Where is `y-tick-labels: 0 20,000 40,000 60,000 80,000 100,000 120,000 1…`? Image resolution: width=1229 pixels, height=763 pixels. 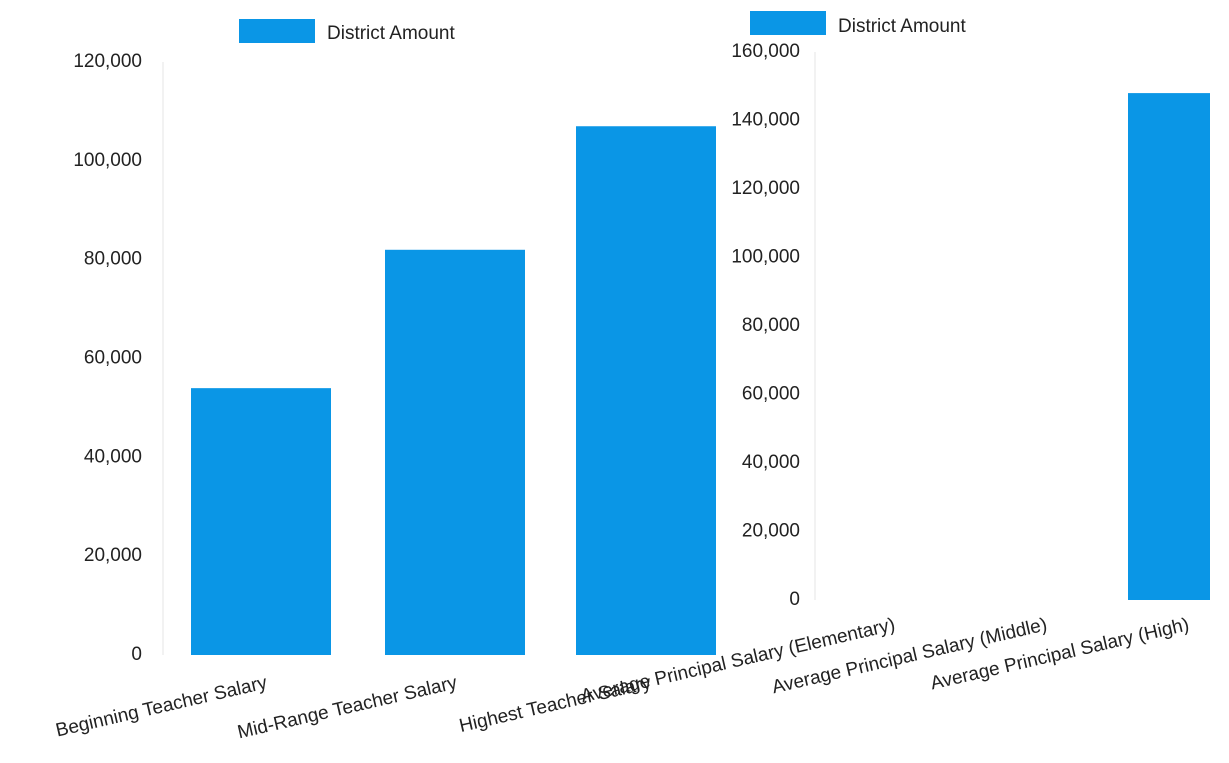
y-tick-labels: 0 20,000 40,000 60,000 80,000 100,000 120,000 1… is located at coordinates (765, 325).